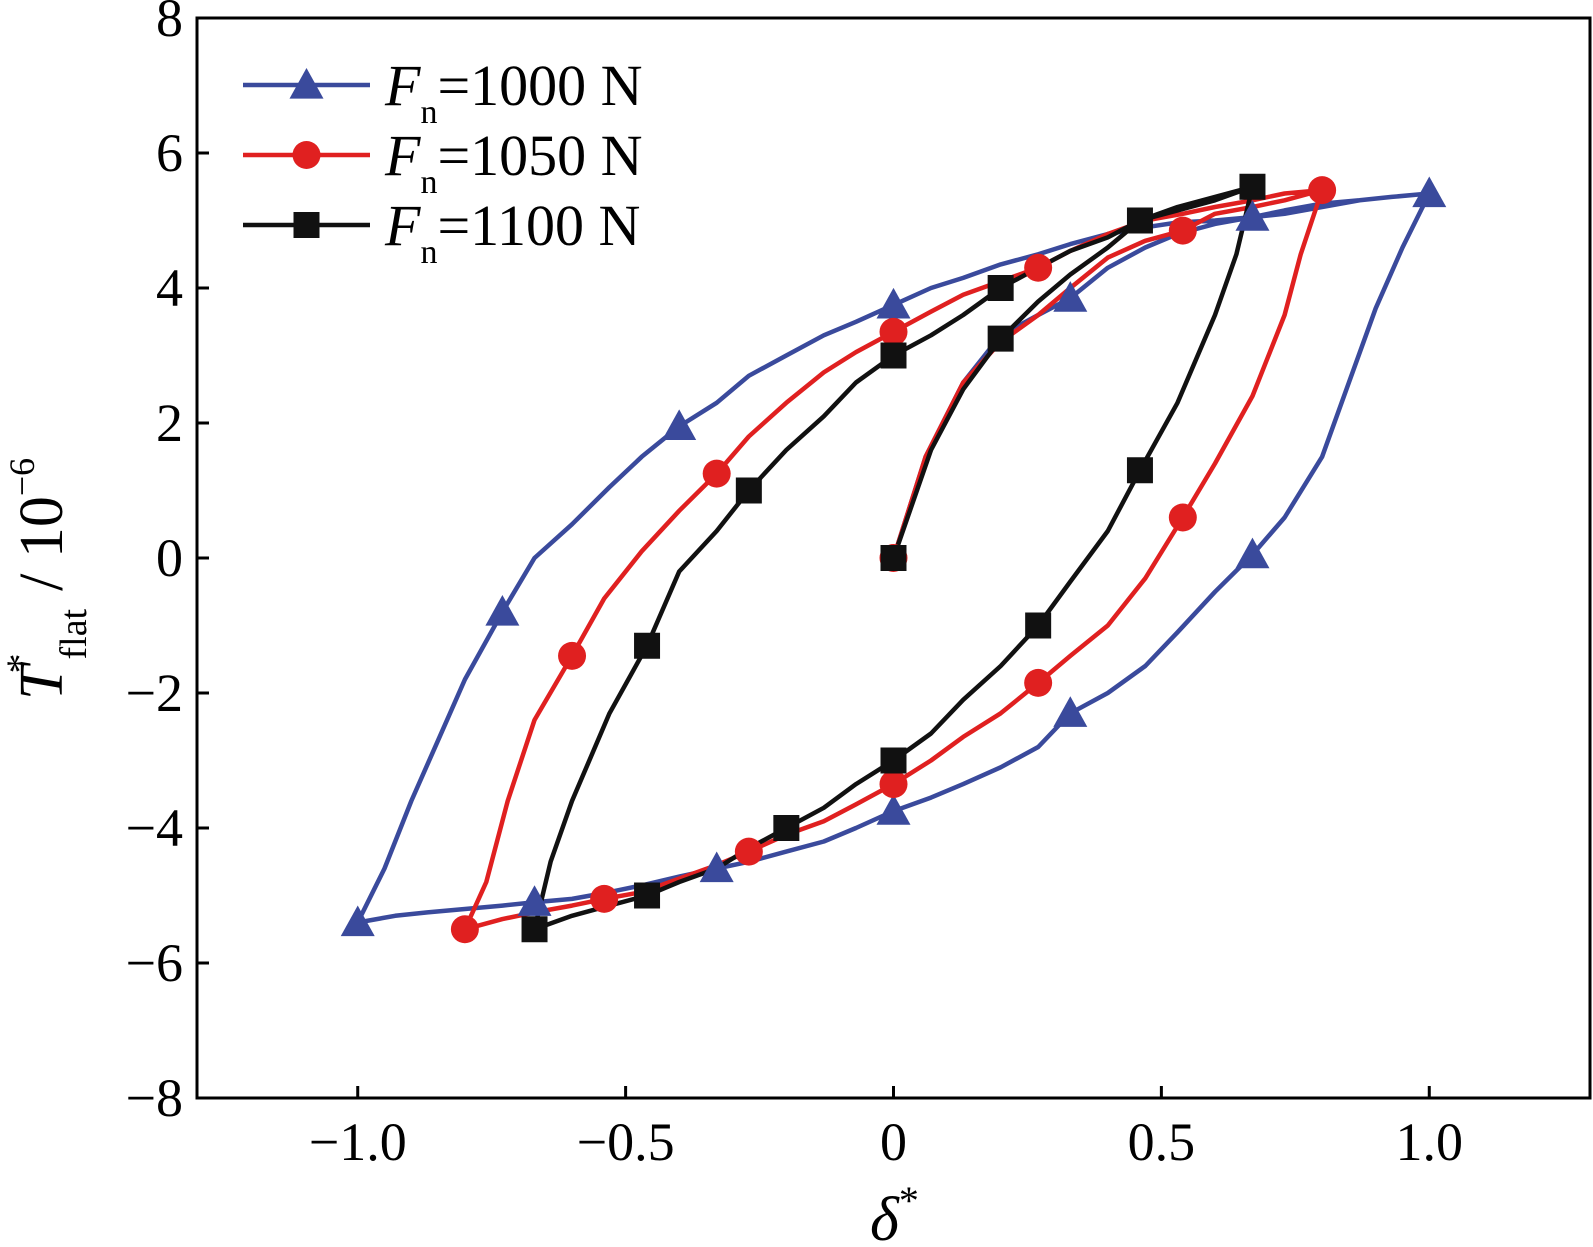 This screenshot has height=1247, width=1593. What do you see at coordinates (169, 558) in the screenshot?
I see `y-tick-label: 0` at bounding box center [169, 558].